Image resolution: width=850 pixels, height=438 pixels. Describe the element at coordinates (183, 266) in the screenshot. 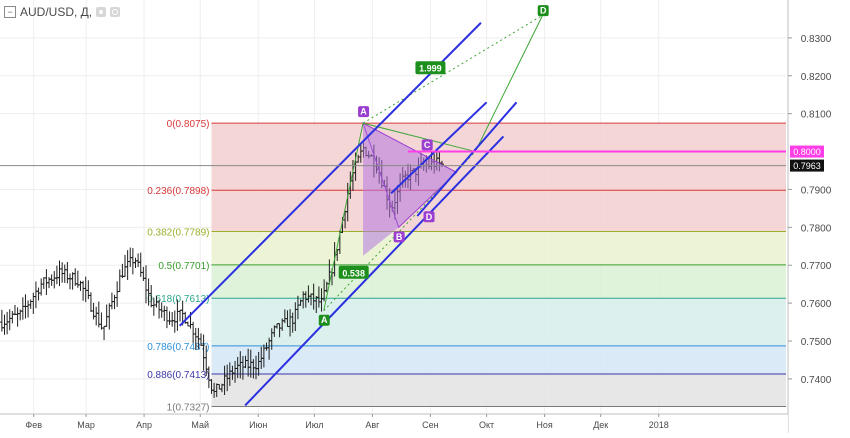

I see `fib-level-label-0.5: 0.5(0.7701)` at that location.